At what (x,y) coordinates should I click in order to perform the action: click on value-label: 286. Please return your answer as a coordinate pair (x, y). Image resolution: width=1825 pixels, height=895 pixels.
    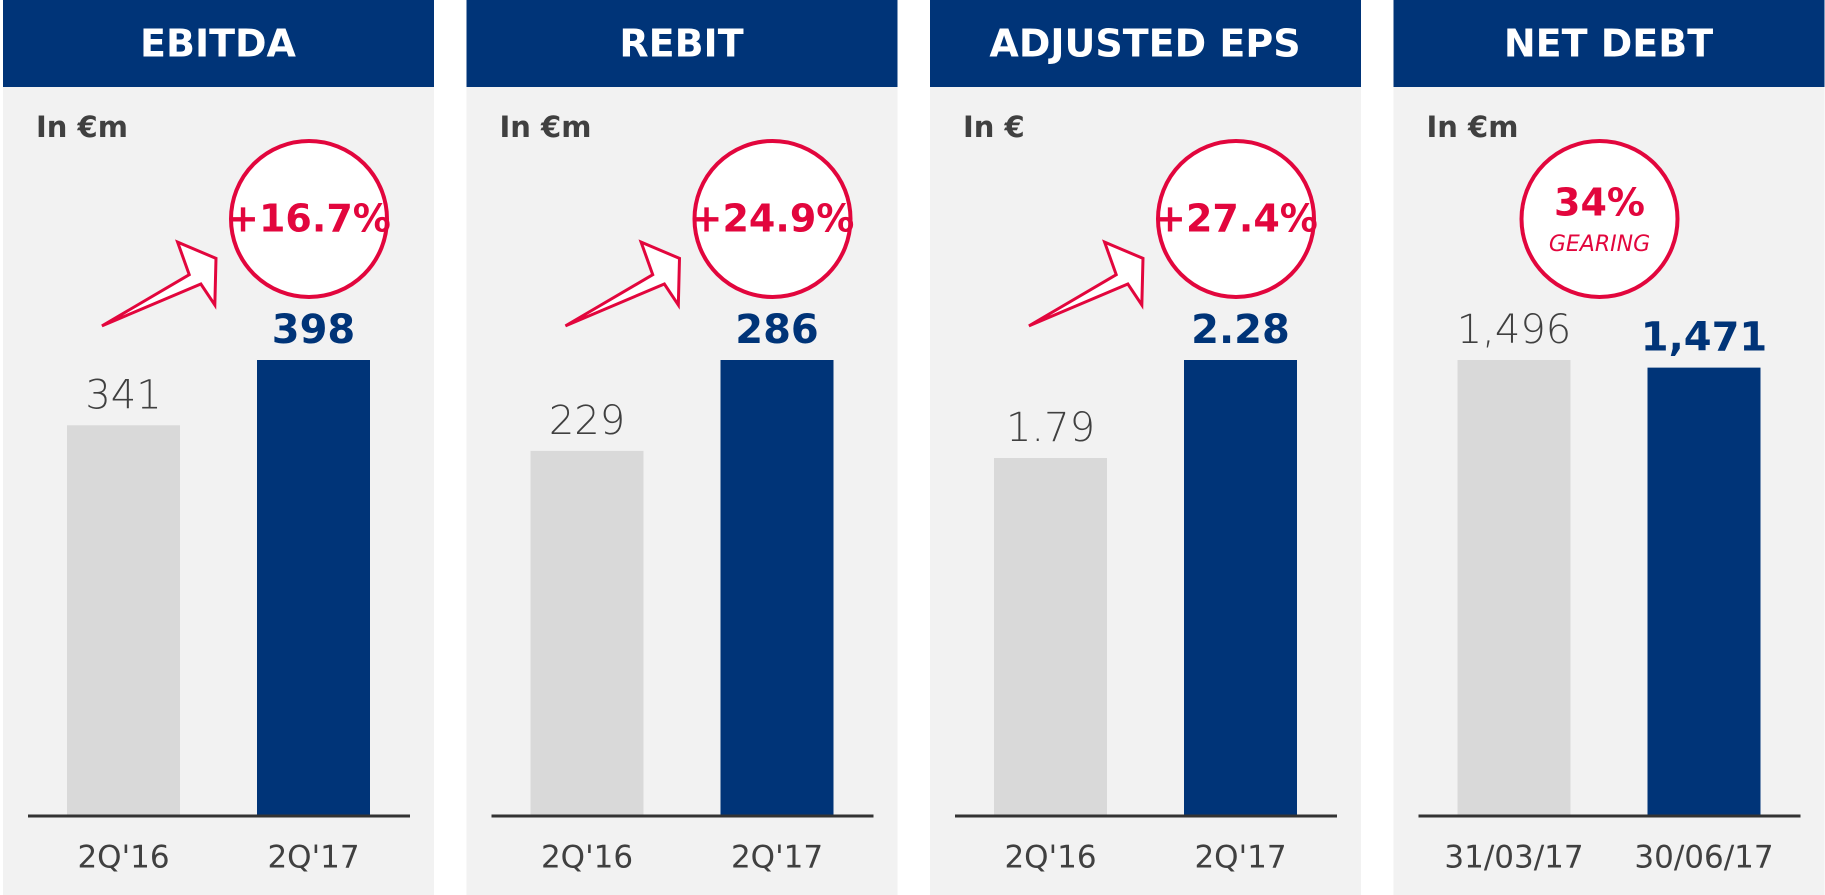
    Looking at the image, I should click on (777, 330).